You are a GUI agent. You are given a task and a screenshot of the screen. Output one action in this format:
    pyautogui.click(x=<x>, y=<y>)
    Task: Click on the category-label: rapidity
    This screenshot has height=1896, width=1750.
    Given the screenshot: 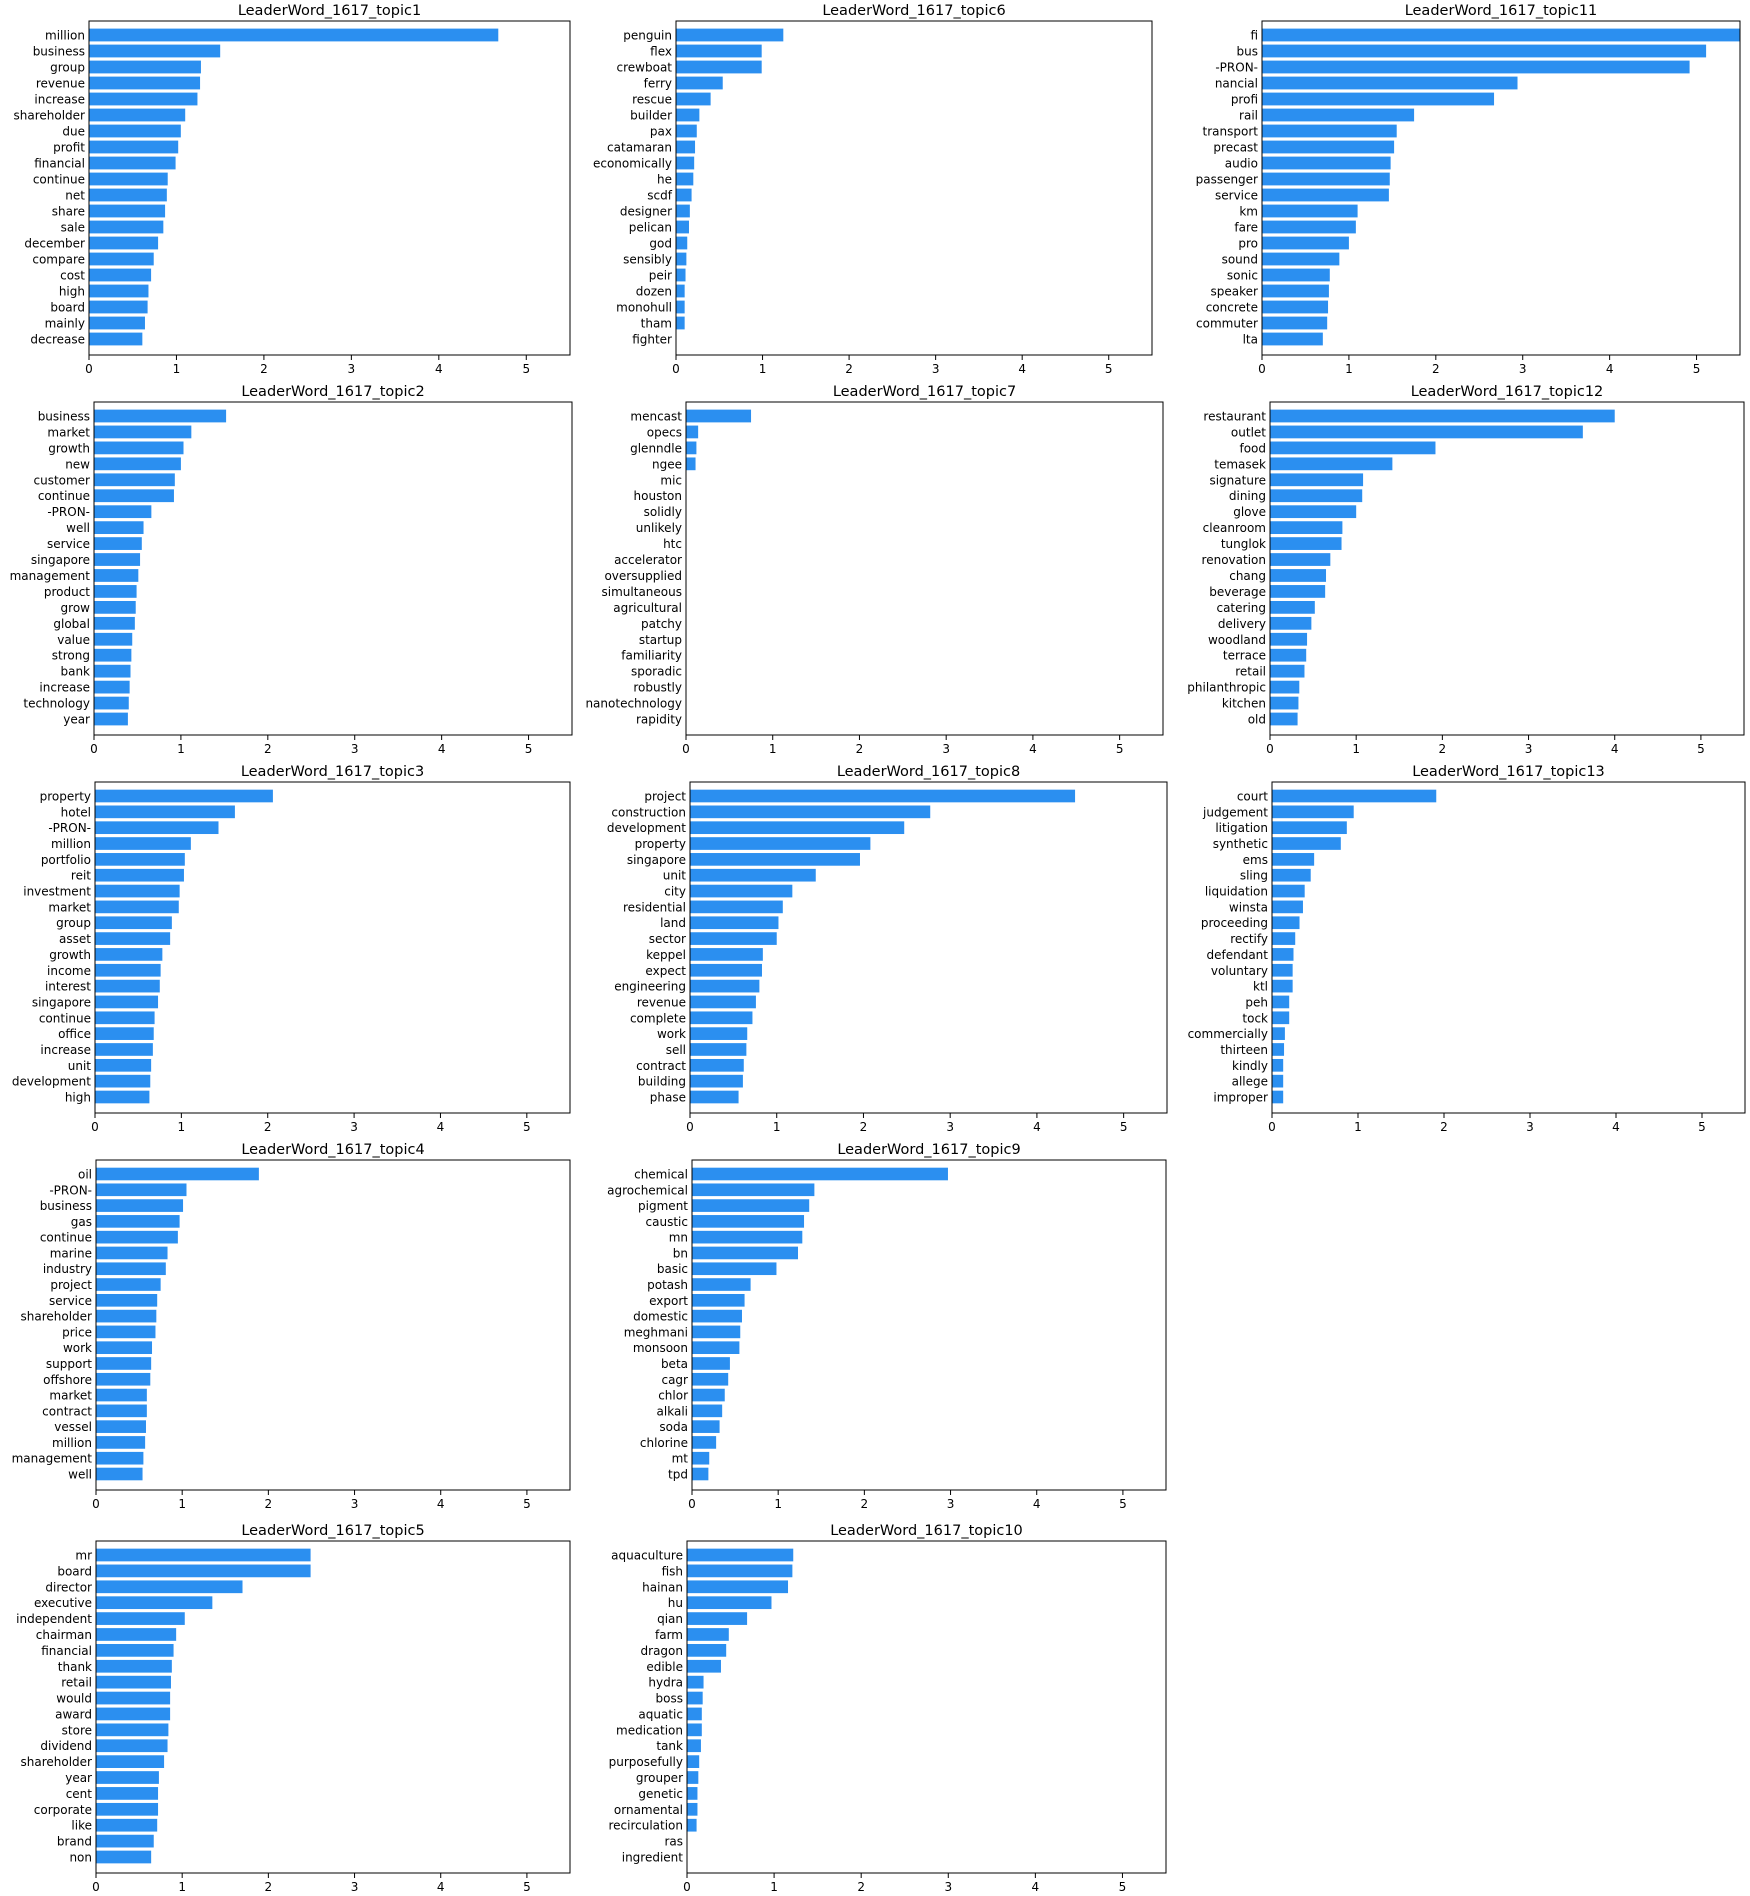 What is the action you would take?
    pyautogui.click(x=659, y=720)
    